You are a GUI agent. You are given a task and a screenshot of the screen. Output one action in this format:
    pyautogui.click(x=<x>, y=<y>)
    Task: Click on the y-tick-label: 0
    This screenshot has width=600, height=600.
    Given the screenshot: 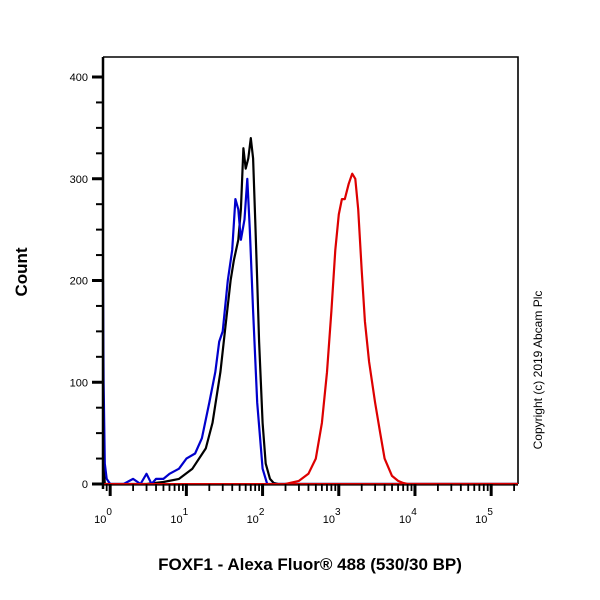 What is the action you would take?
    pyautogui.click(x=85, y=485)
    